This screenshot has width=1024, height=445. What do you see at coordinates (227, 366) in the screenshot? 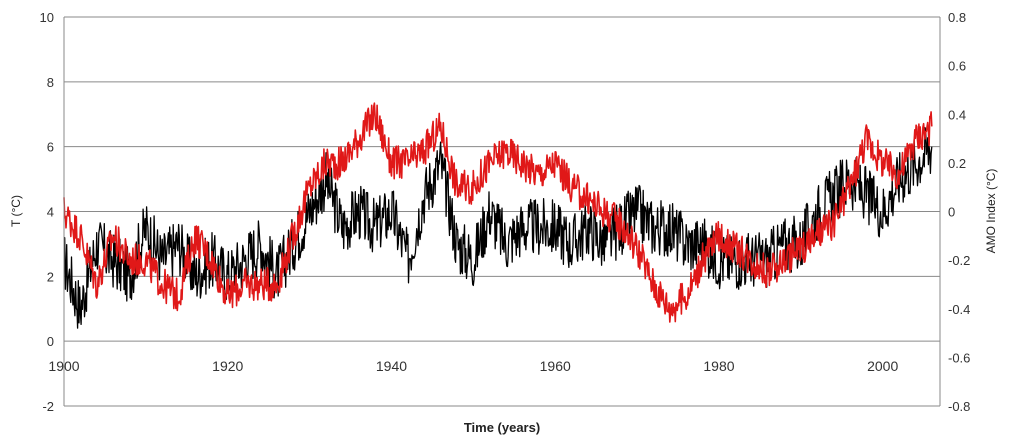
I see `x-tick-label: 1920` at bounding box center [227, 366].